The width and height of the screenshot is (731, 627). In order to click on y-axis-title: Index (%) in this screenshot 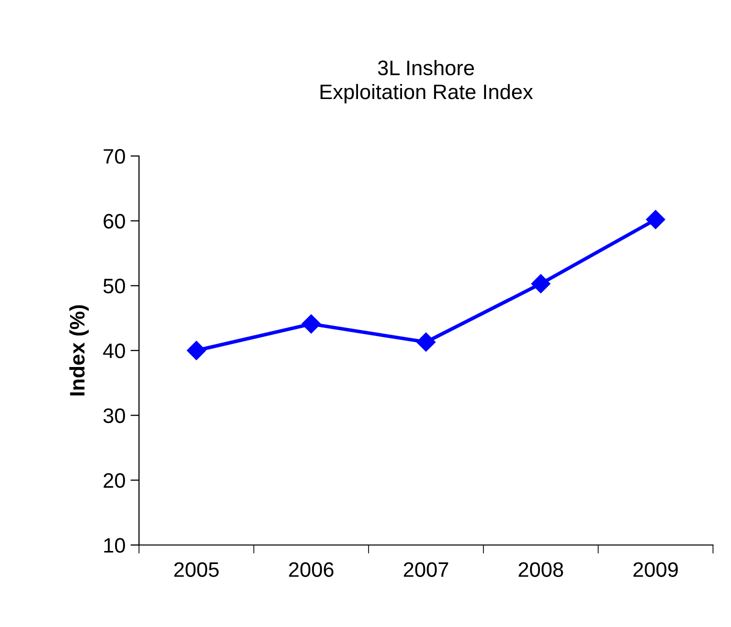, I will do `click(79, 350)`.